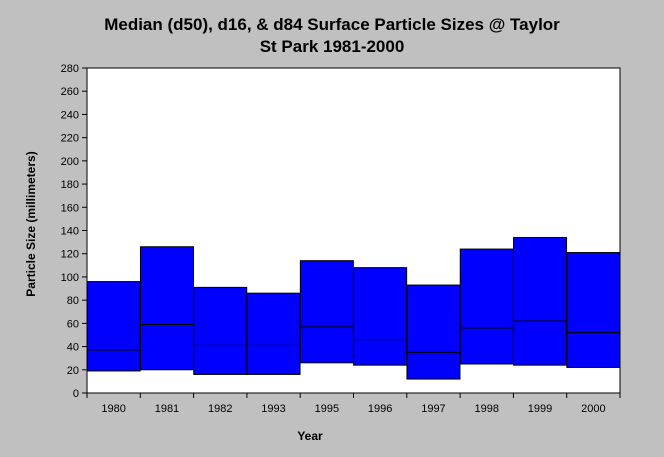  What do you see at coordinates (220, 330) in the screenshot?
I see `range-bar-1982` at bounding box center [220, 330].